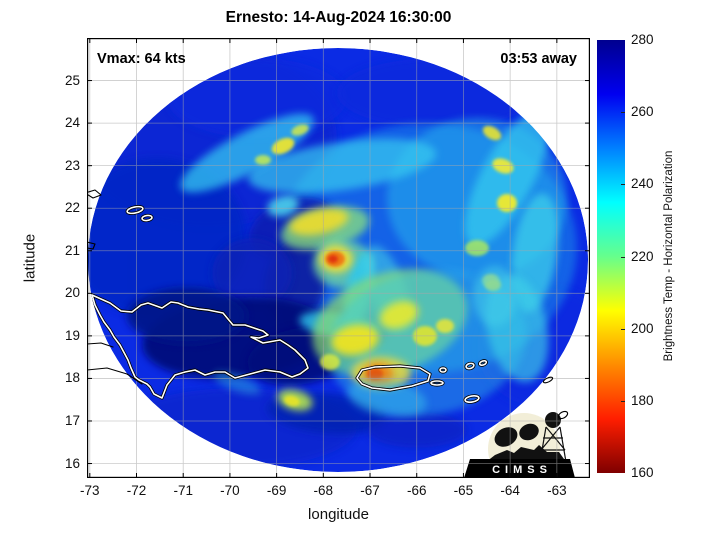 This screenshot has height=540, width=720. What do you see at coordinates (141, 59) in the screenshot?
I see `vmax-annotation: Vmax: 64 kts` at bounding box center [141, 59].